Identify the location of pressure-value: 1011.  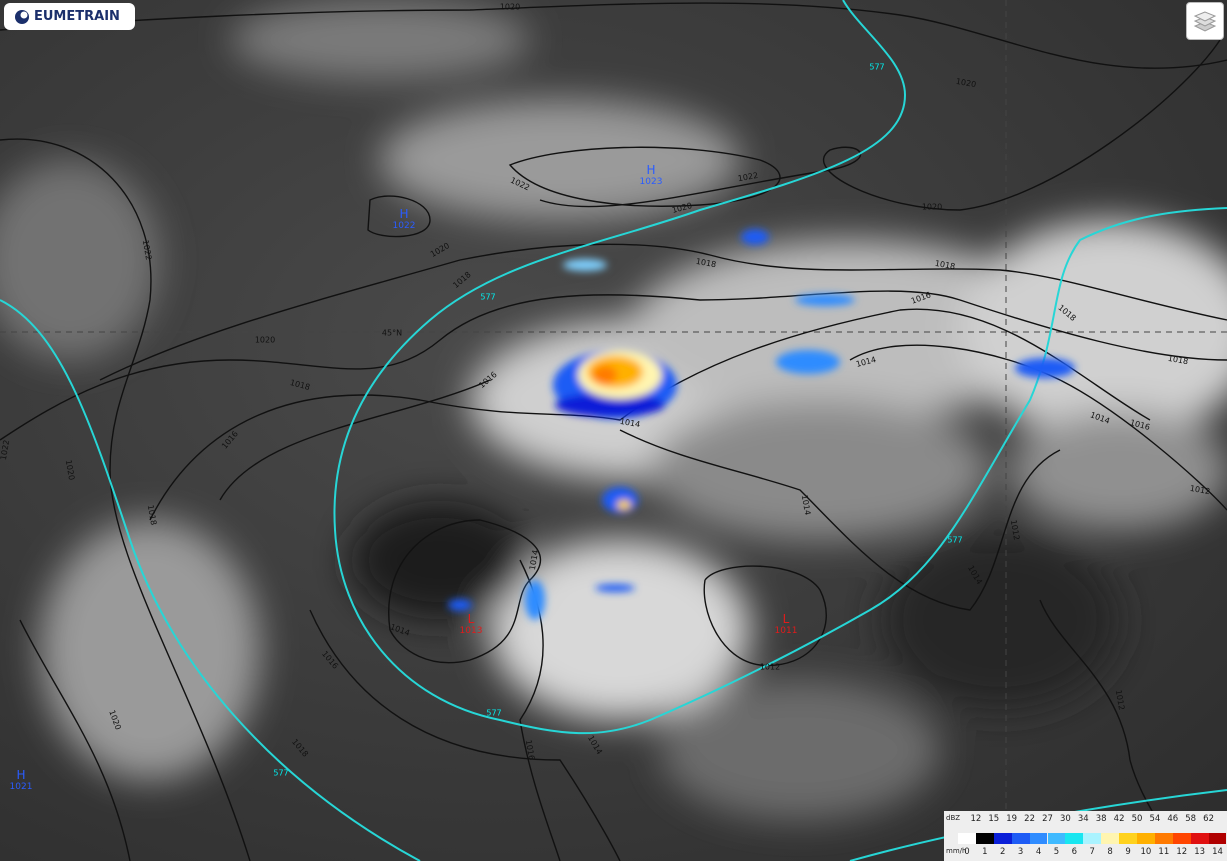
(786, 631).